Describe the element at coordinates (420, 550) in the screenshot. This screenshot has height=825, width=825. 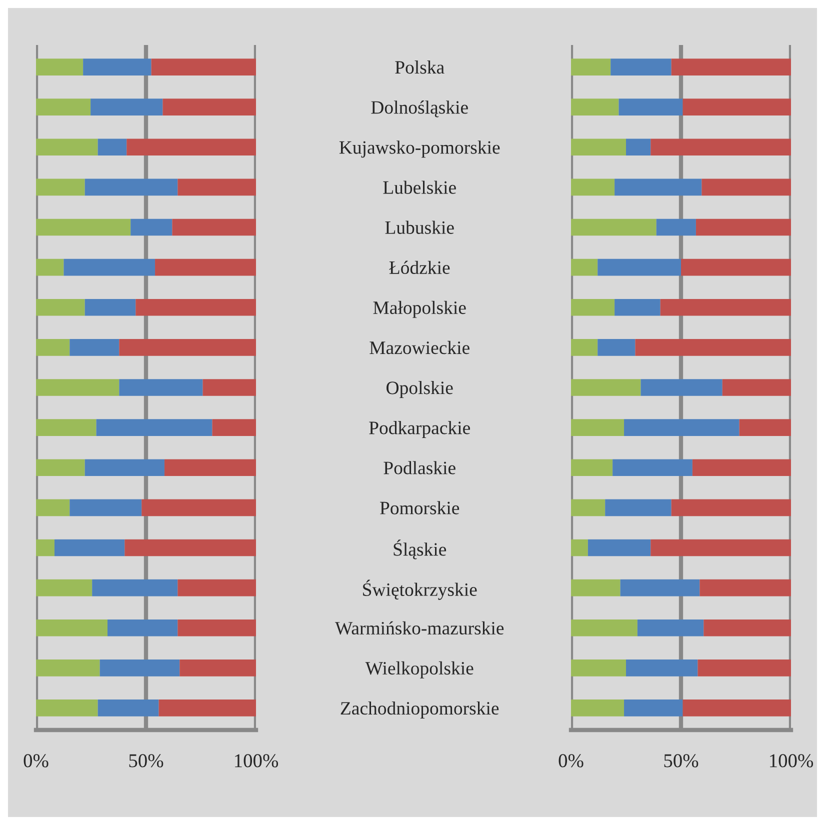
I see `y-tick-label: Śląskie` at that location.